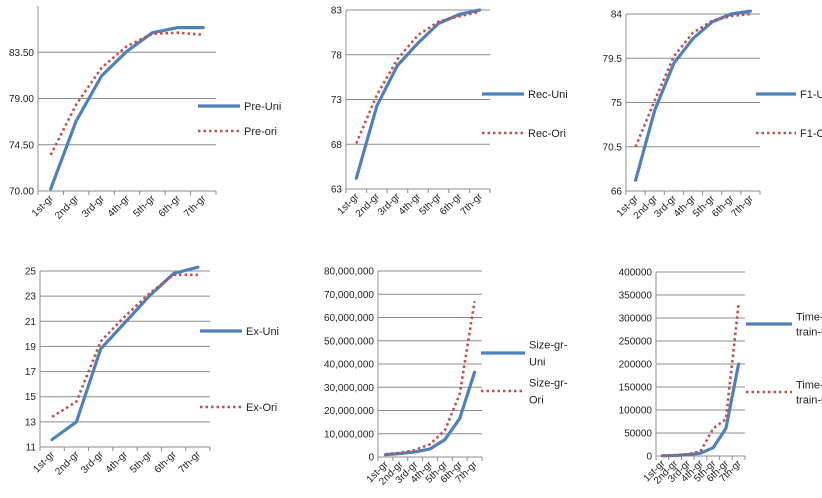  What do you see at coordinates (31, 322) in the screenshot?
I see `y-tick-label: 21` at bounding box center [31, 322].